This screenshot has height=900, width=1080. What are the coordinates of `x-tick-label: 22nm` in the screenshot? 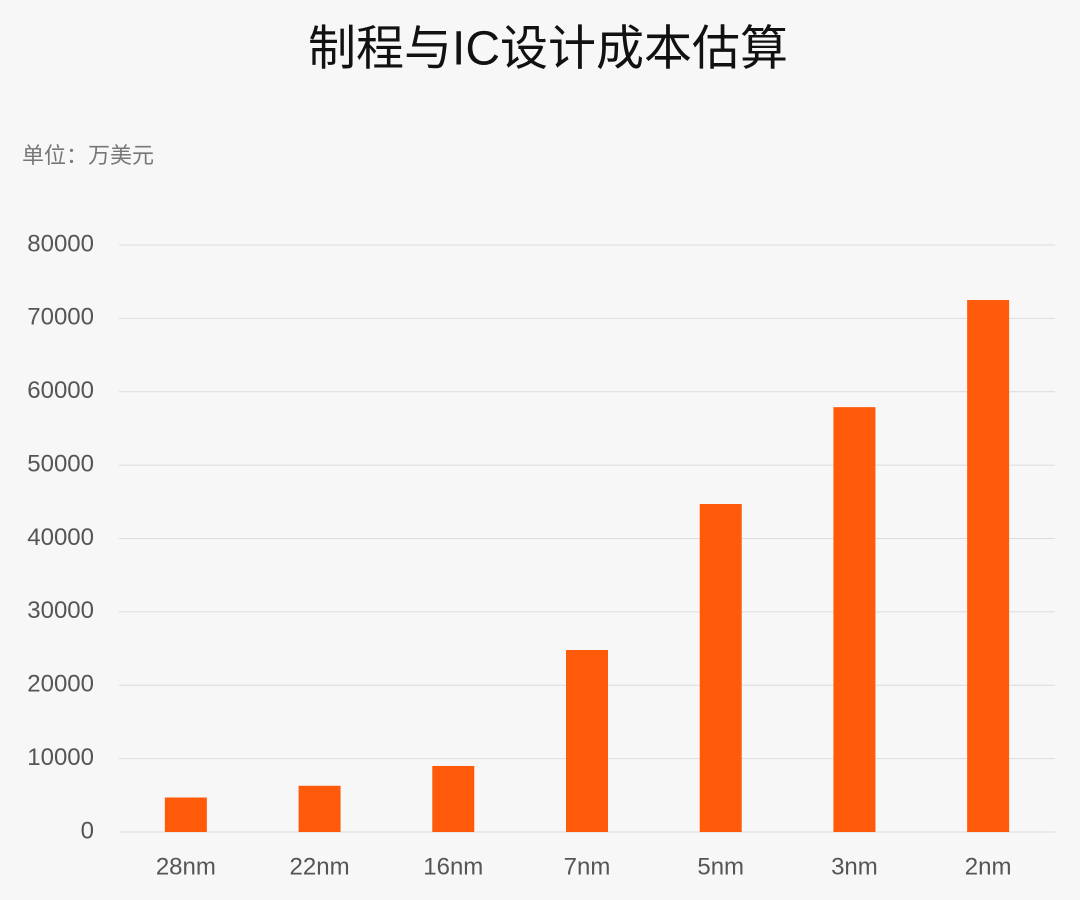 It's located at (320, 866).